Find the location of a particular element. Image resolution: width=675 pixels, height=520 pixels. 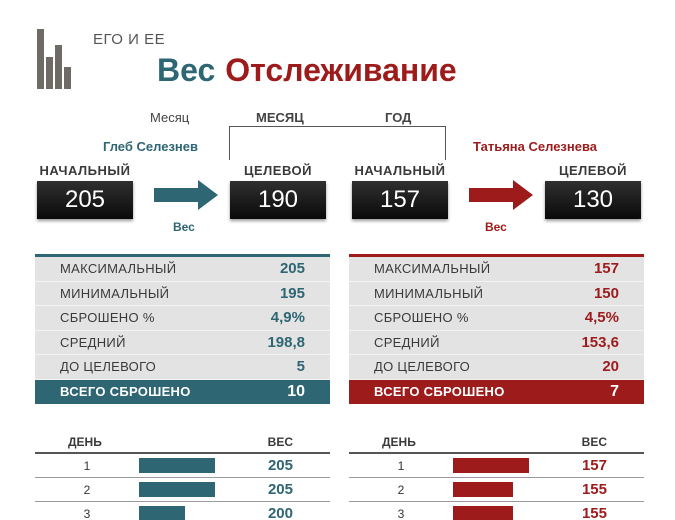

log-row: 2 205 is located at coordinates (182, 490).